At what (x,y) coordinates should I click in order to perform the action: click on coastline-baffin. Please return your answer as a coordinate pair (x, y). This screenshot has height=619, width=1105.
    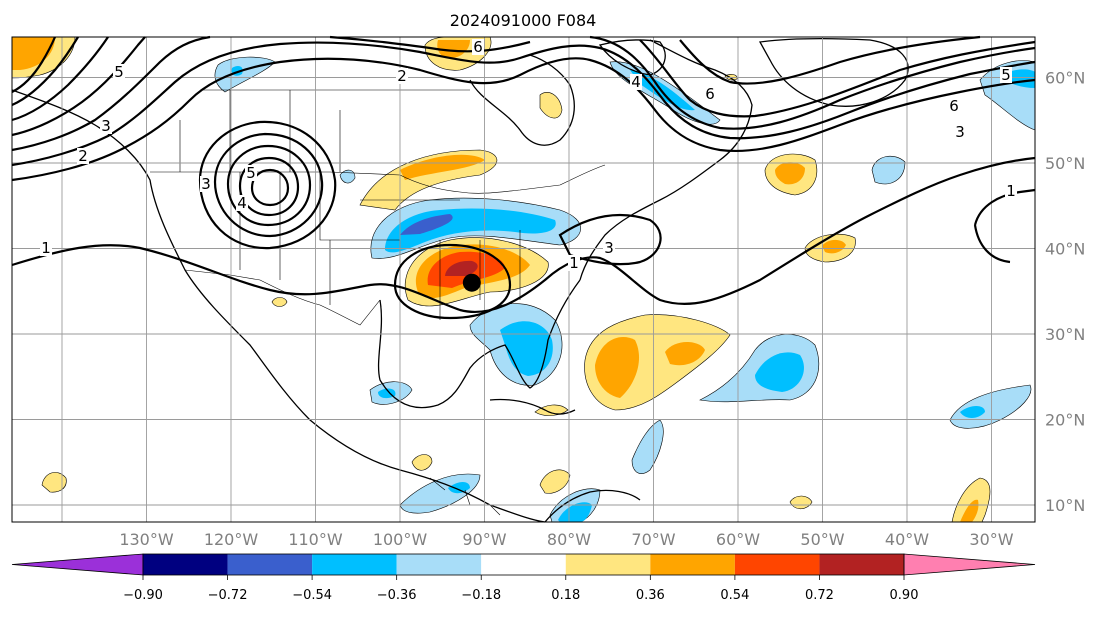
    Looking at the image, I should click on (632, 57).